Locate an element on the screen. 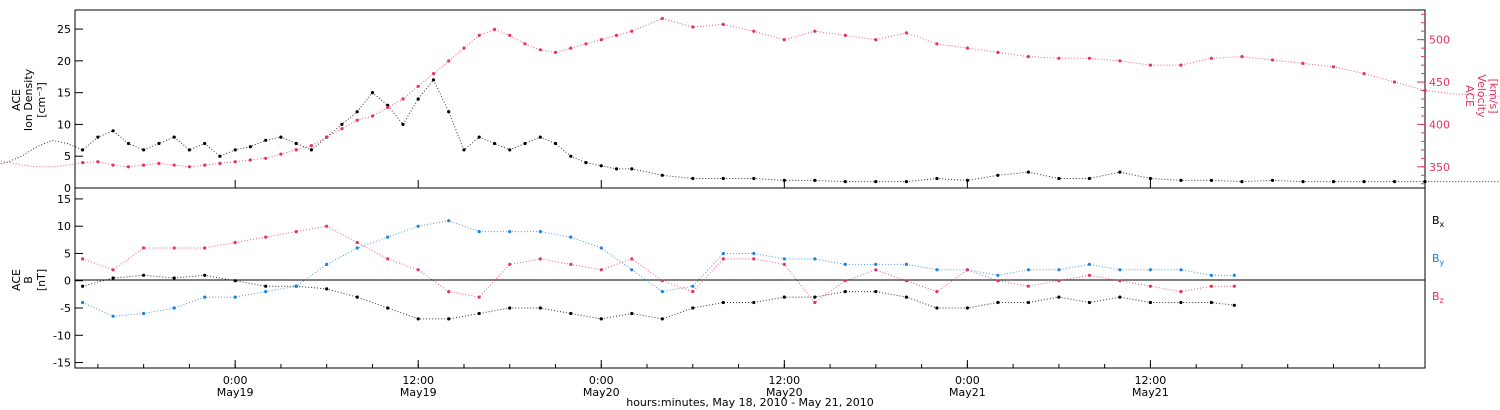 This screenshot has width=1500, height=410. line-bz is located at coordinates (658, 264).